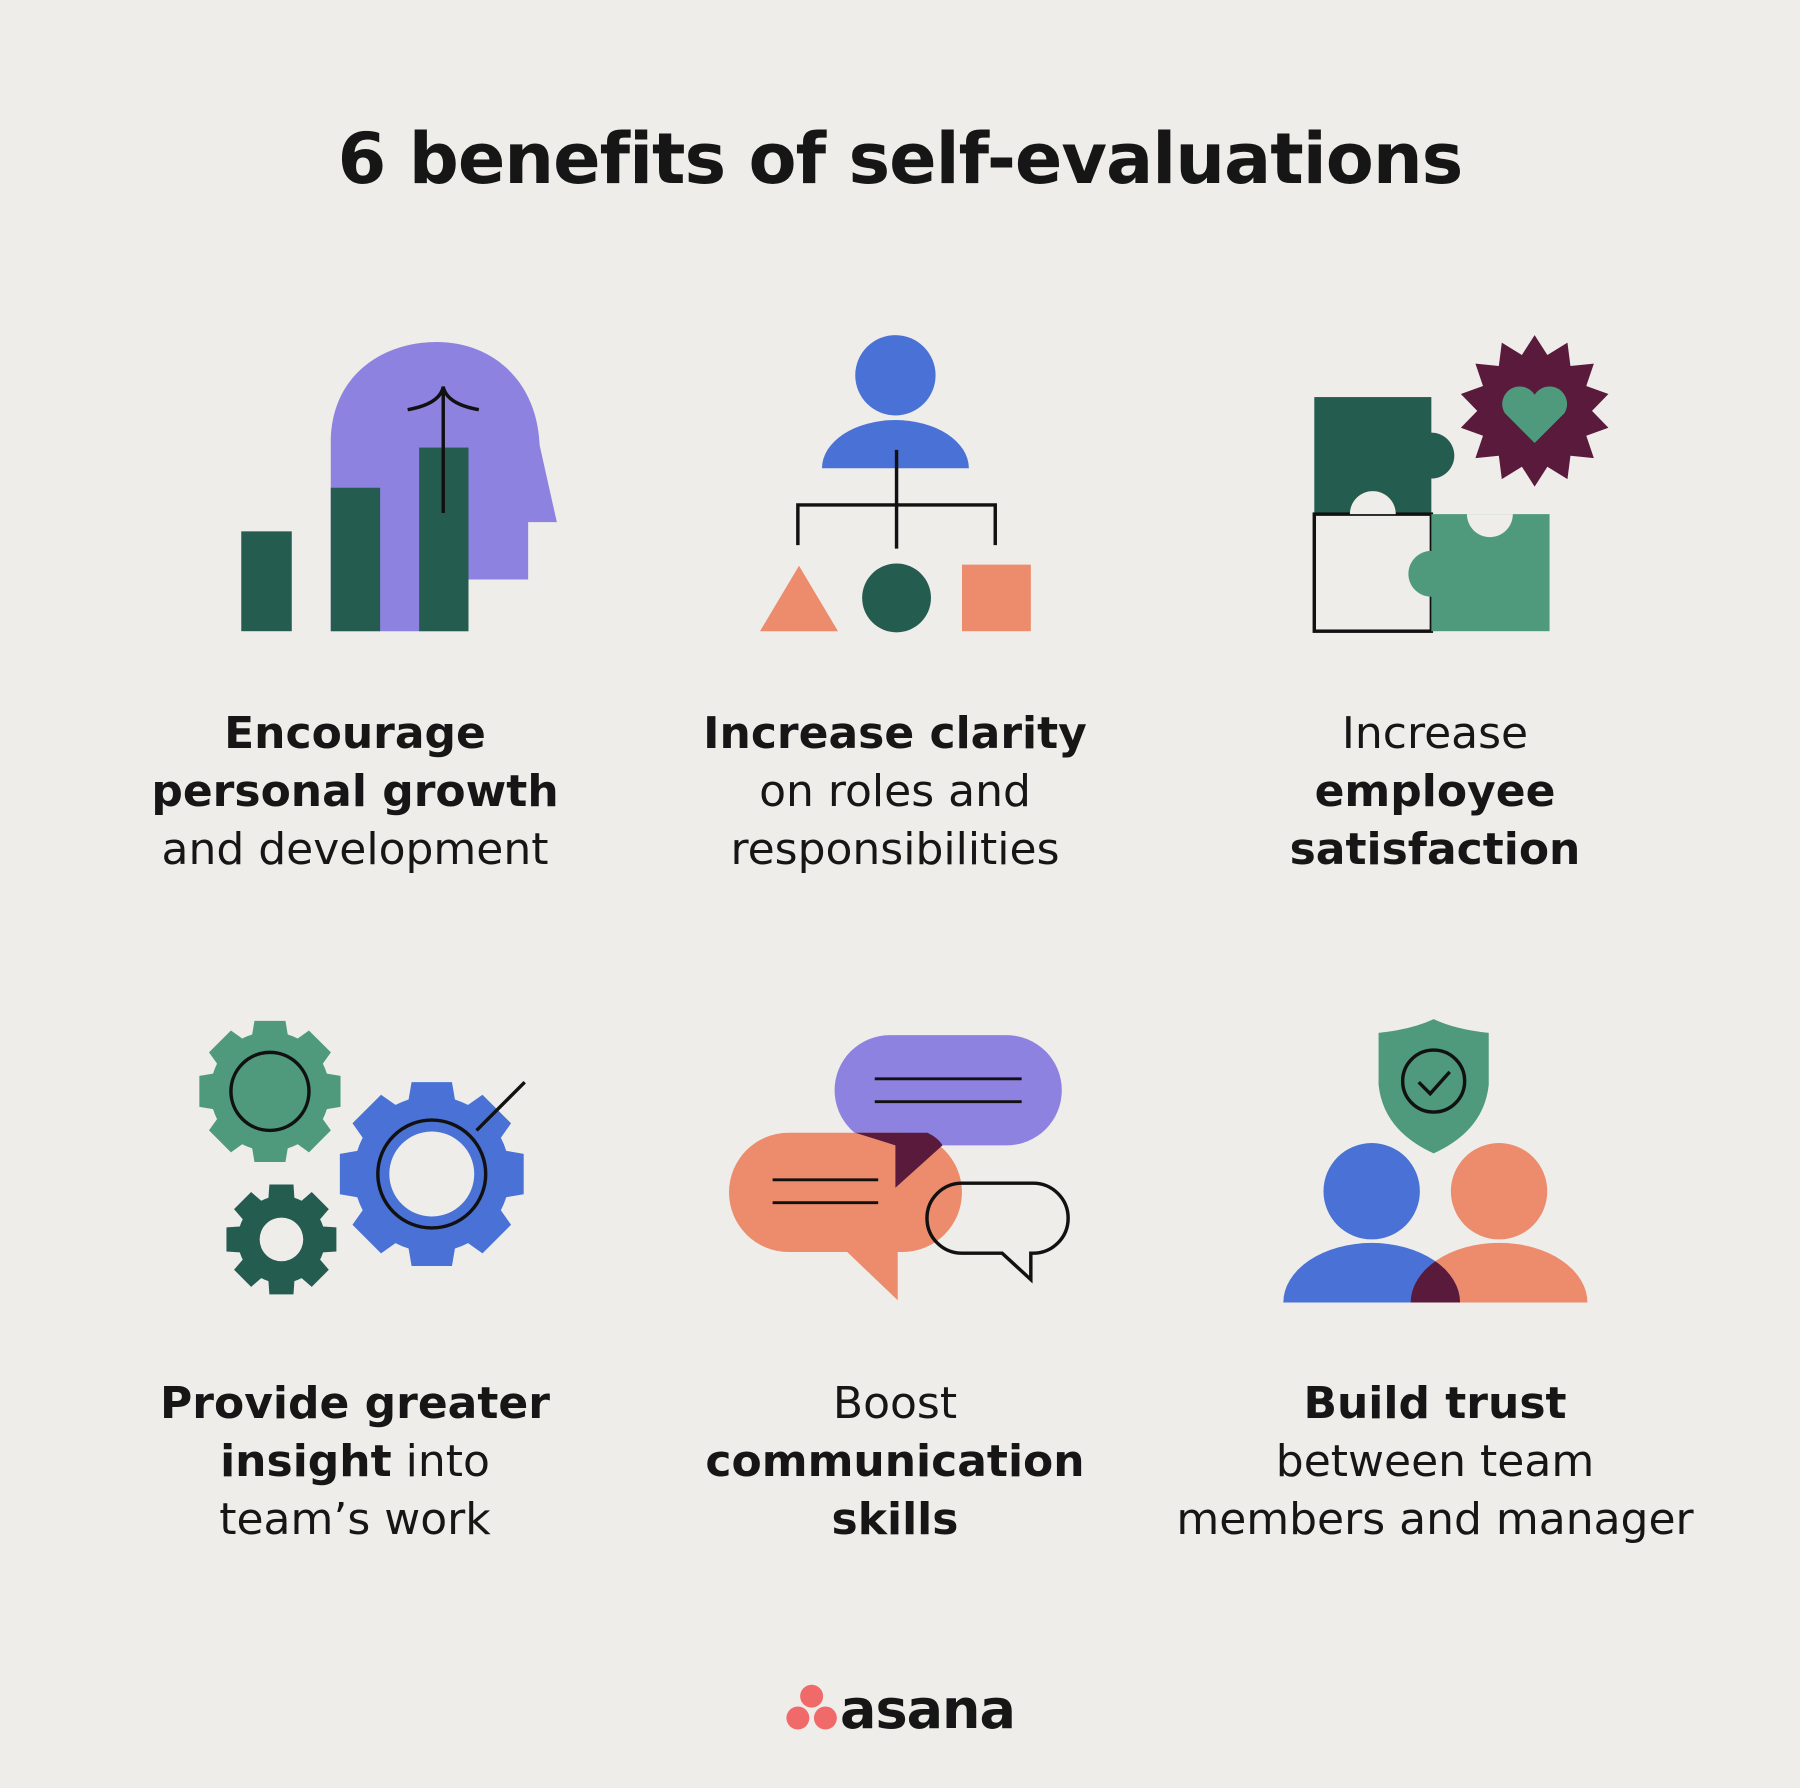  I want to click on caption-line: skills, so click(895, 1520).